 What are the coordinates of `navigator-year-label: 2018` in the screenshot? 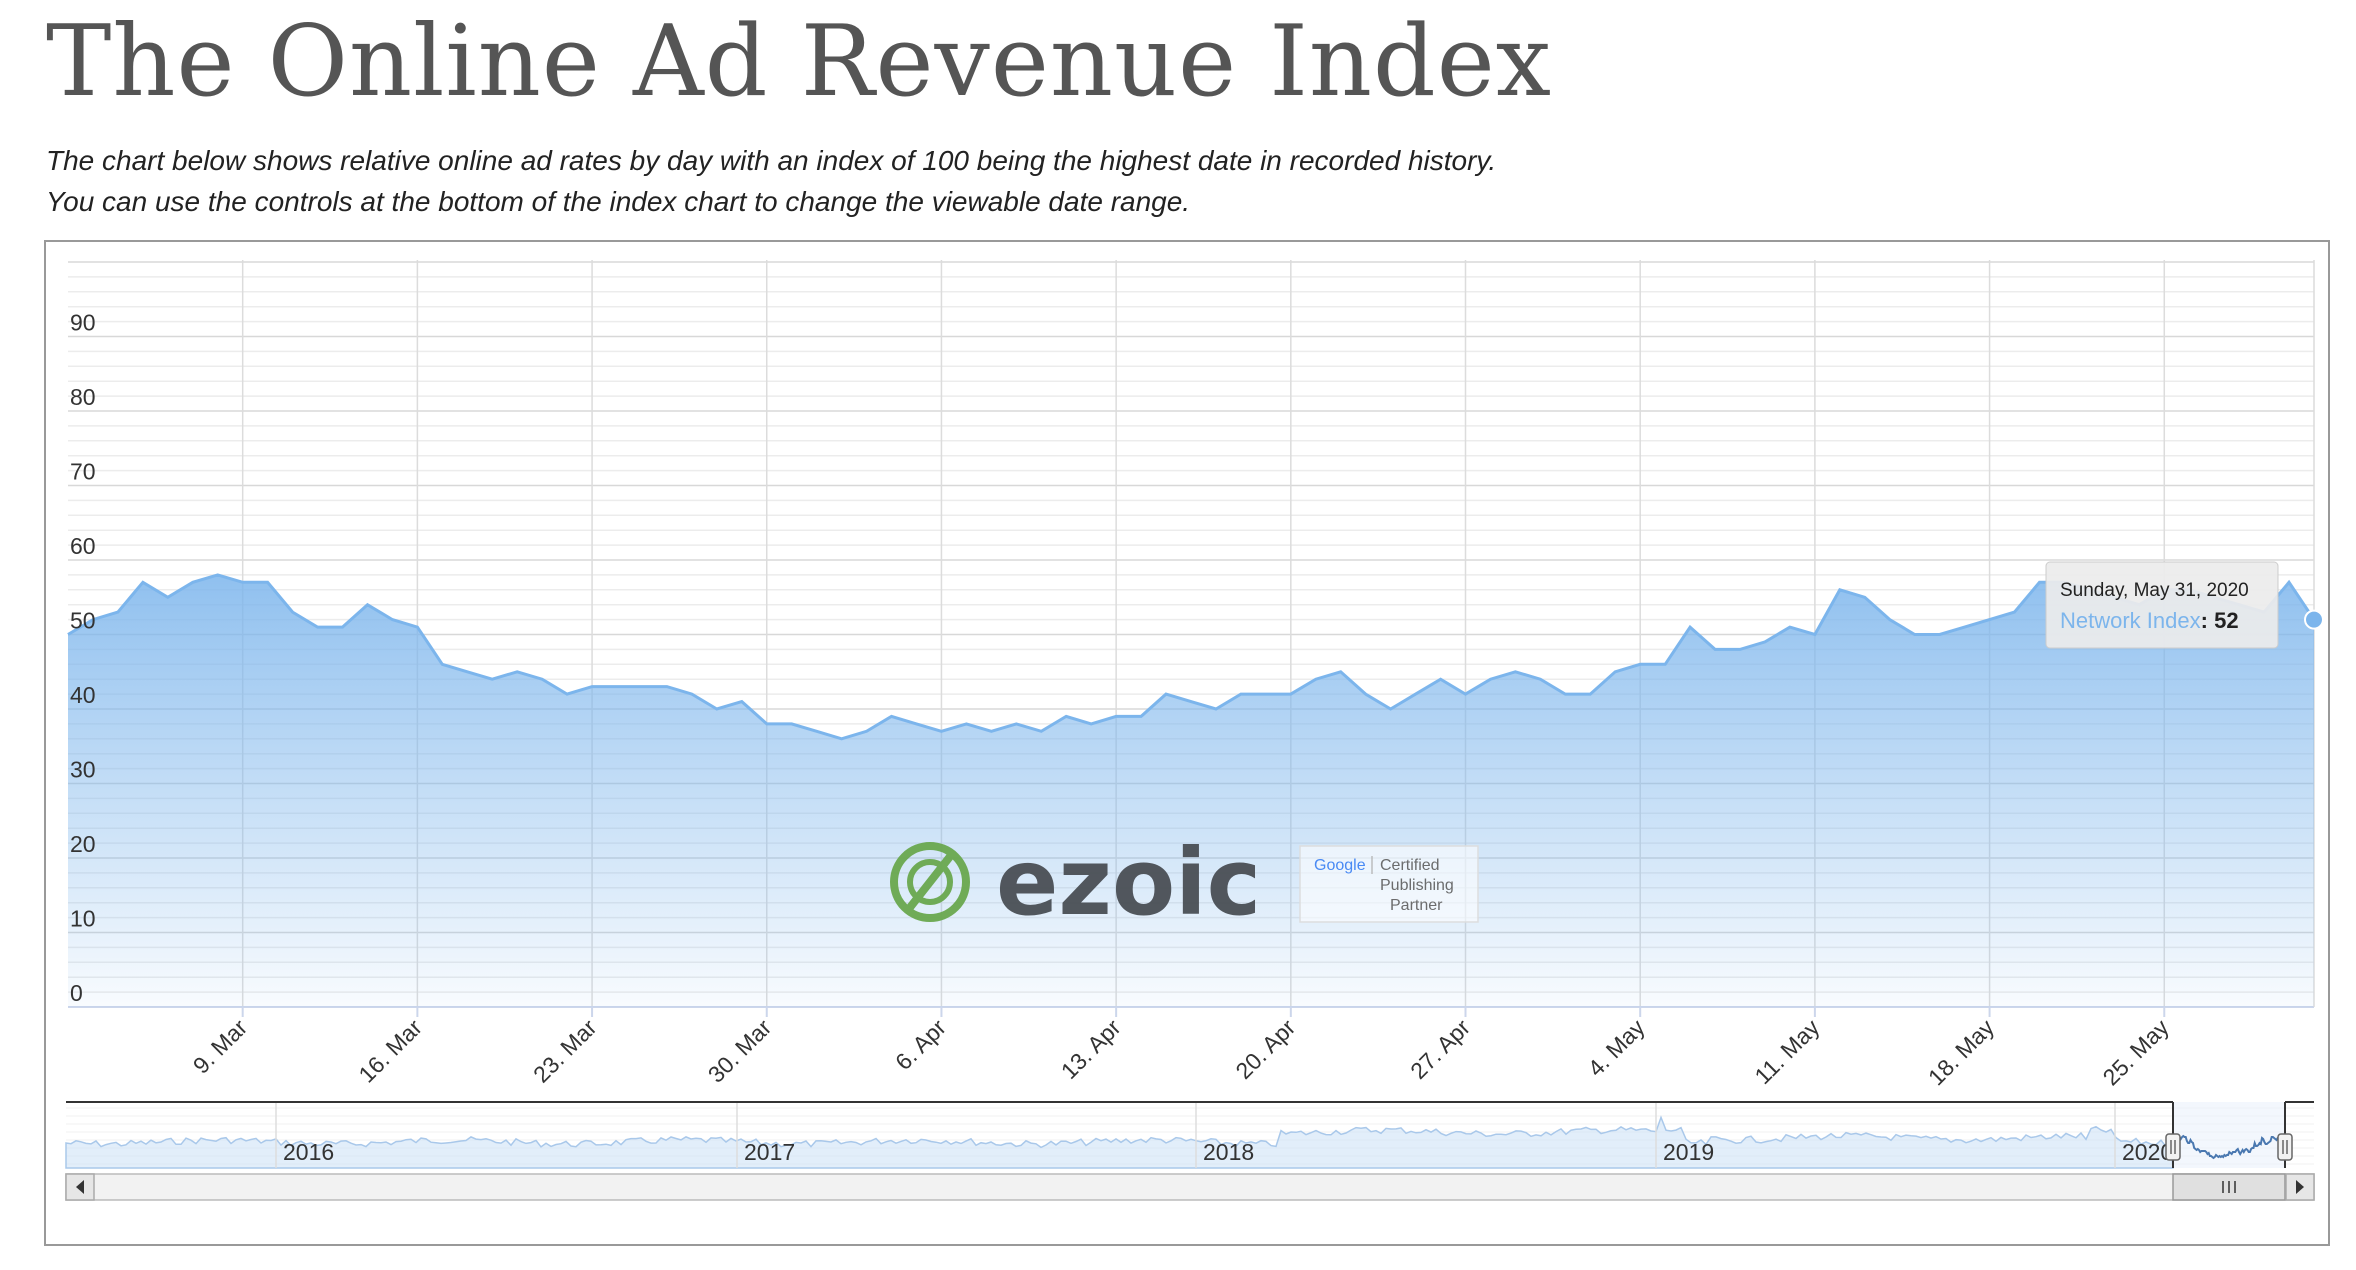 It's located at (1228, 1152).